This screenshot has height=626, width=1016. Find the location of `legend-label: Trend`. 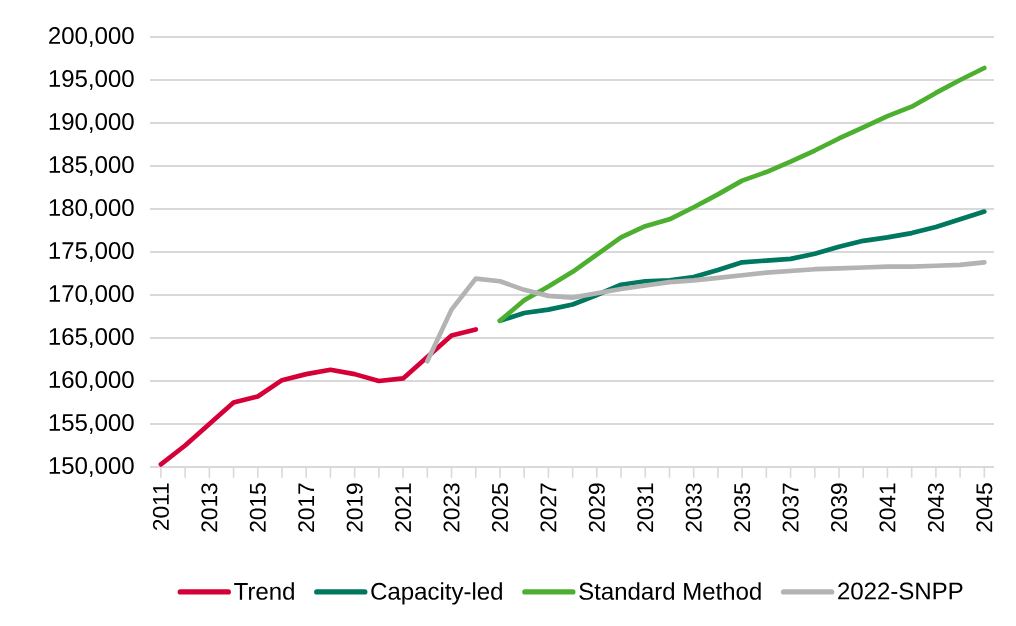

legend-label: Trend is located at coordinates (264, 591).